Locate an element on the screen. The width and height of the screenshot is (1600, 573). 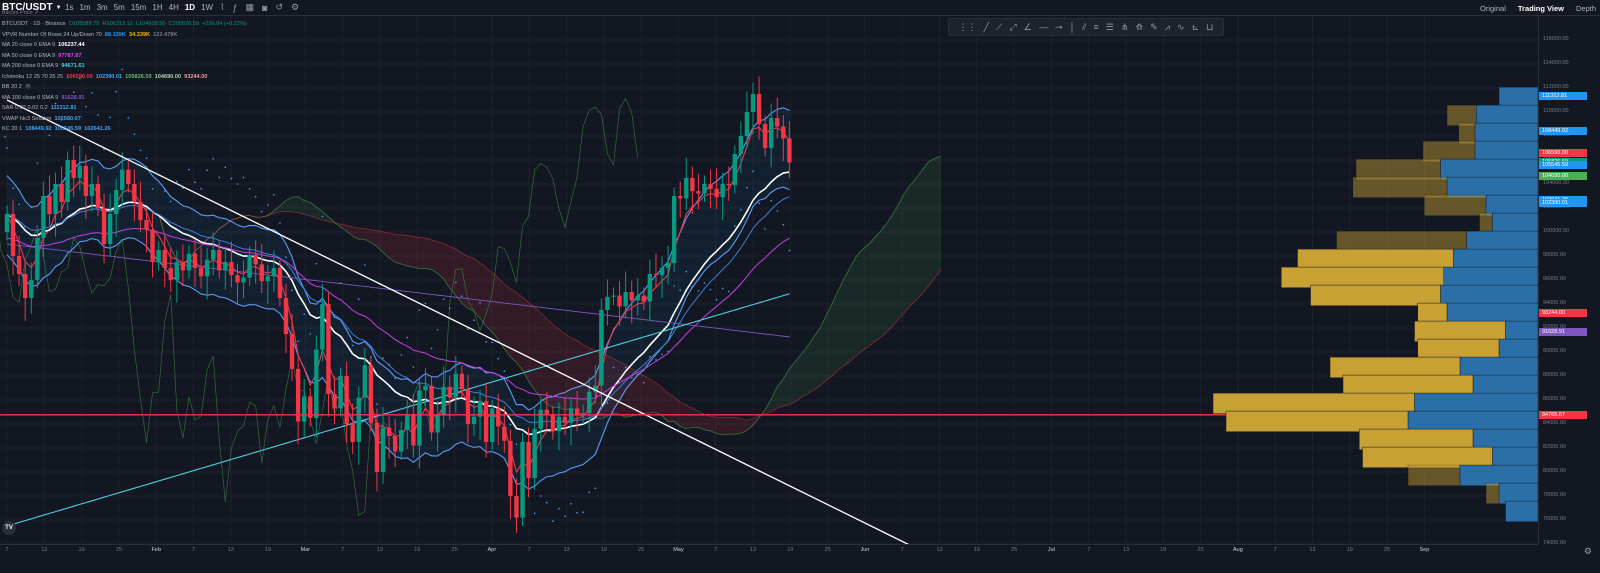
legend-row: MA 100 close 0 SMA 9 91628.91 is located at coordinates (124, 98).